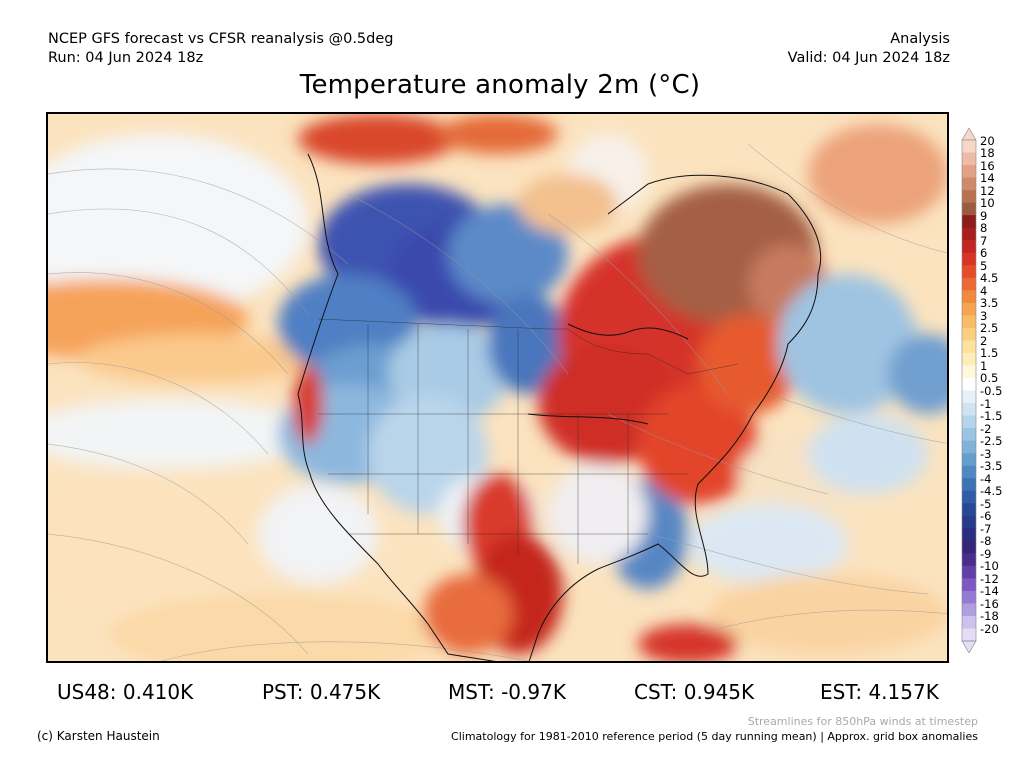 This screenshot has height=768, width=1024. I want to click on map-title: Temperature anomaly 2m (°C), so click(500, 85).